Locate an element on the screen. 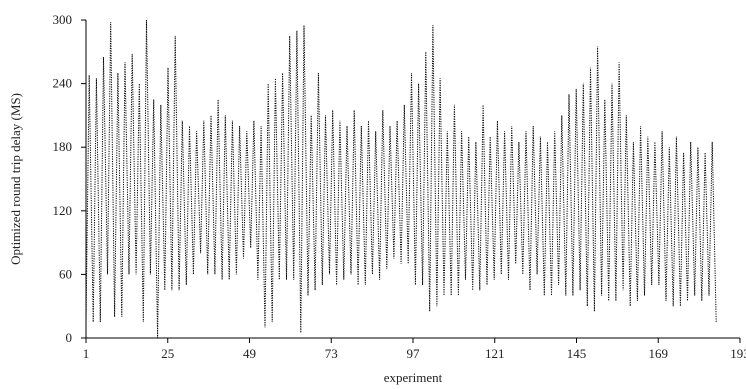 This screenshot has height=389, width=746. x-tick-label: 97 is located at coordinates (414, 353).